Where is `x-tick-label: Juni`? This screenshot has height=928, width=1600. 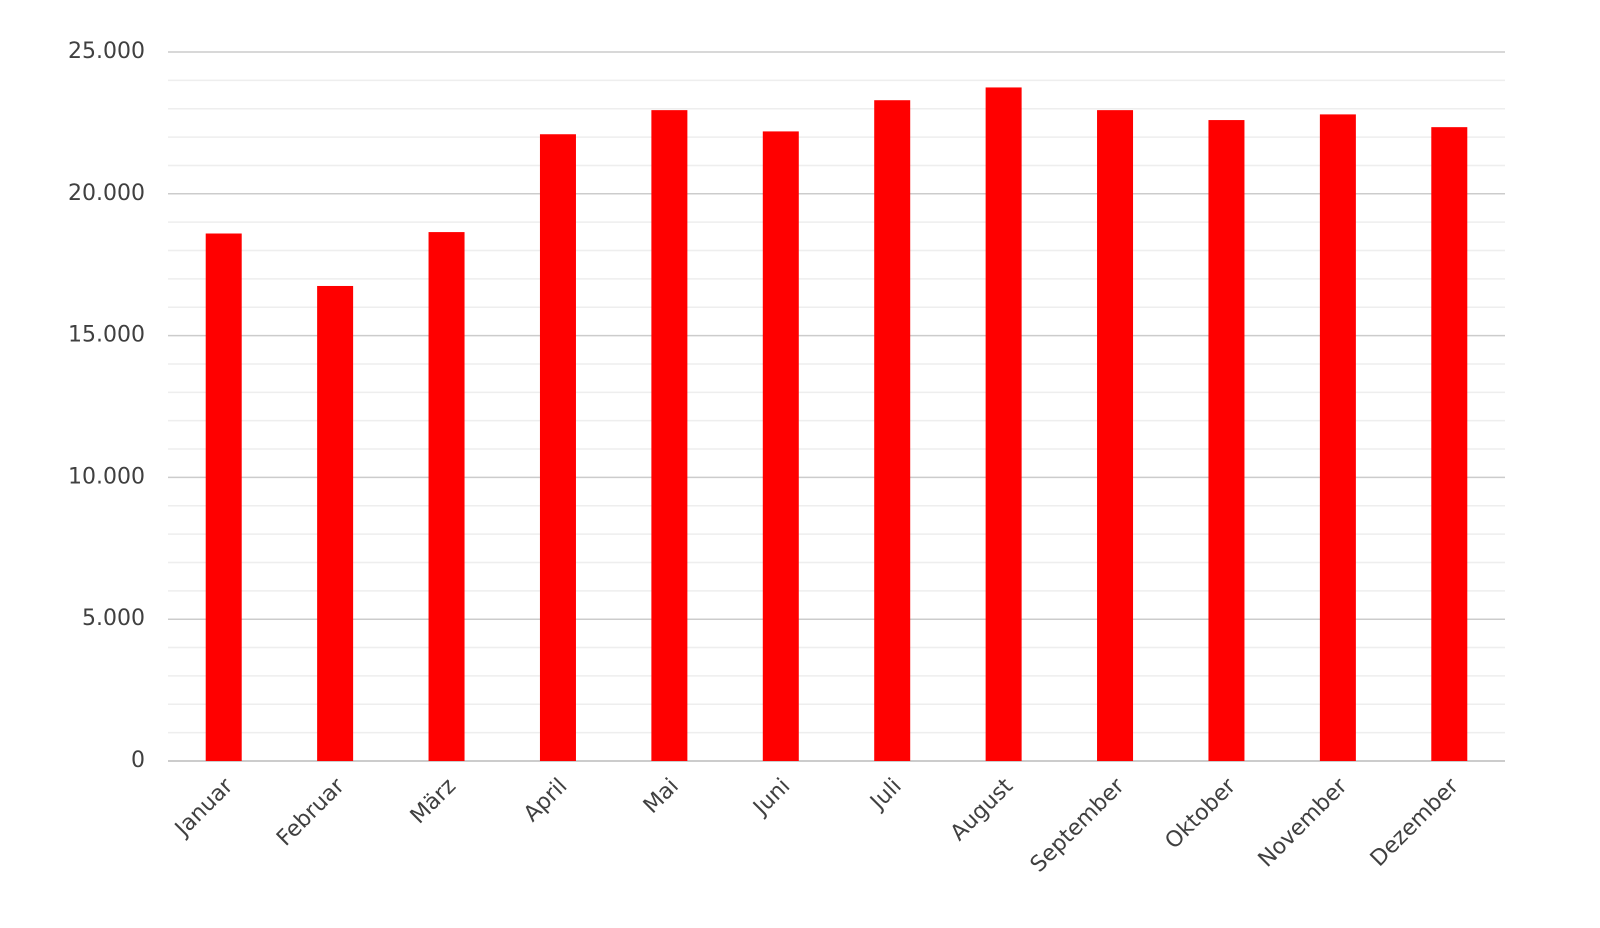
x-tick-label: Juni is located at coordinates (772, 798).